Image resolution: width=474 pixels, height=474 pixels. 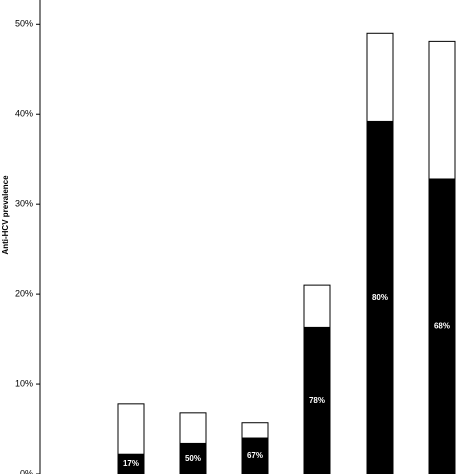 I want to click on bar-annotation: 68%, so click(x=442, y=326).